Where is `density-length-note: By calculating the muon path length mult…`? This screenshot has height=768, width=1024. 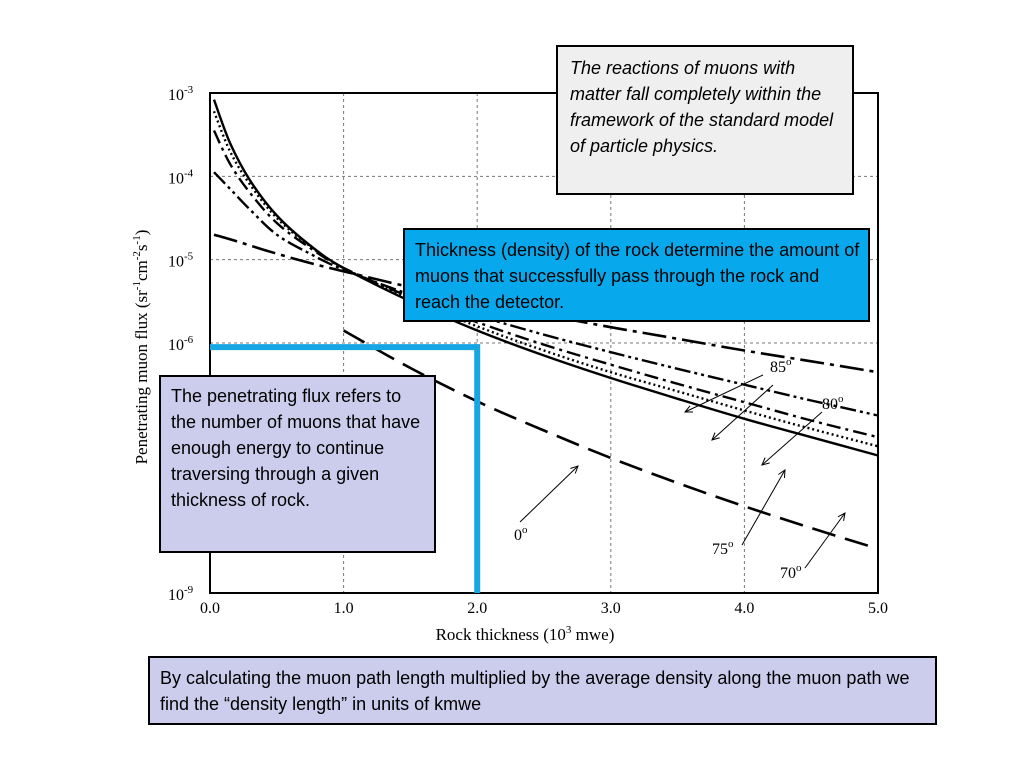 density-length-note: By calculating the muon path length mult… is located at coordinates (542, 690).